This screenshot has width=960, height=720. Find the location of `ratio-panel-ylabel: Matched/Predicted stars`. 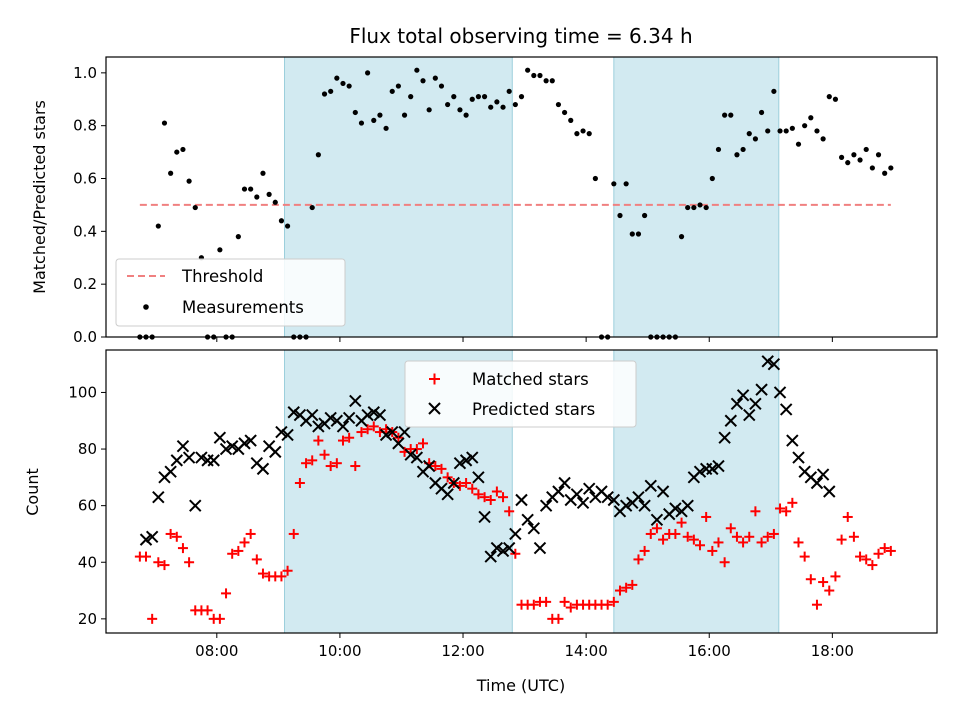

ratio-panel-ylabel: Matched/Predicted stars is located at coordinates (39, 197).